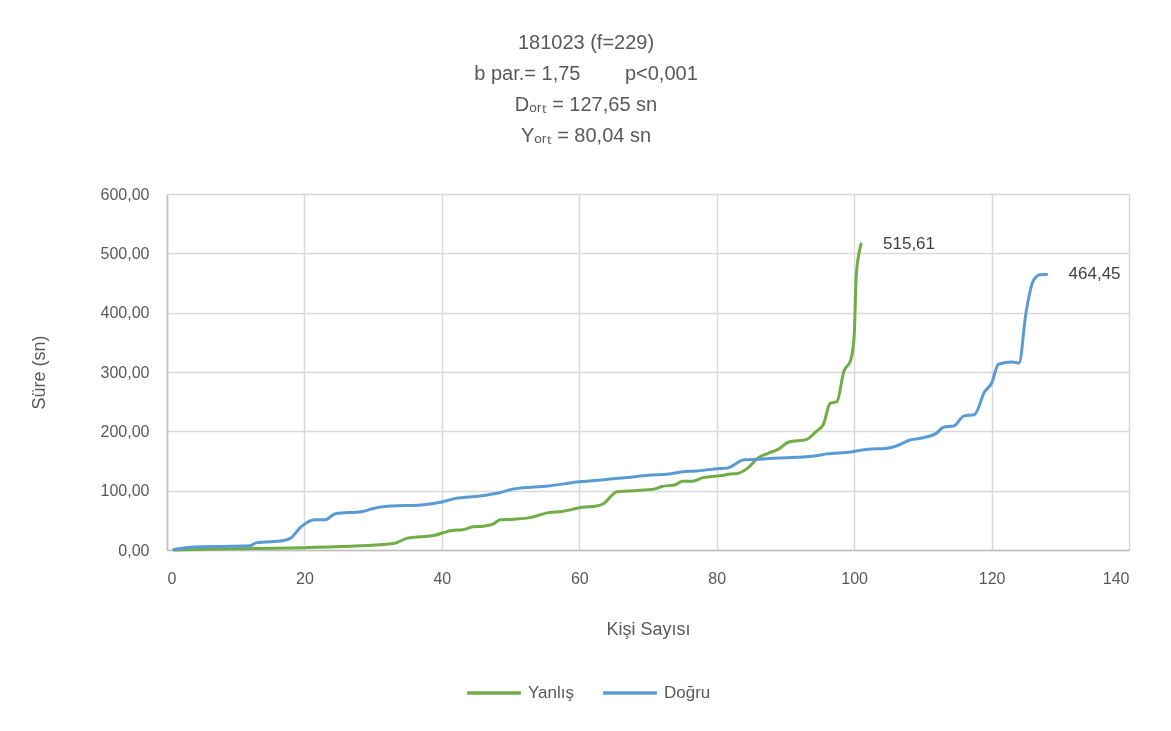  I want to click on x-tick-label: 120, so click(992, 578).